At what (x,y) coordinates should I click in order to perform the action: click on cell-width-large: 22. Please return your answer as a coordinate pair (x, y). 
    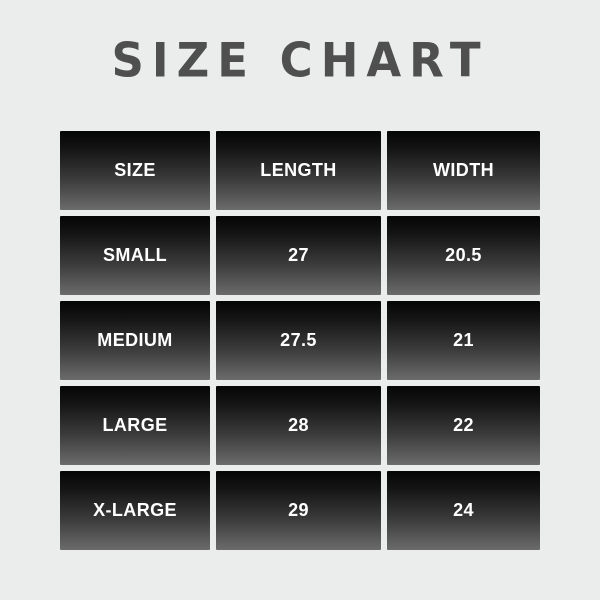
    Looking at the image, I should click on (463, 425).